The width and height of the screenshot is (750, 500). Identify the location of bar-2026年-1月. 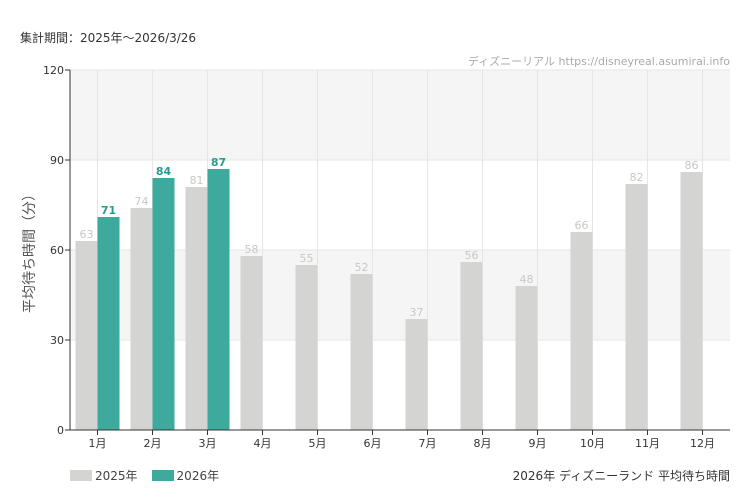
(108, 323).